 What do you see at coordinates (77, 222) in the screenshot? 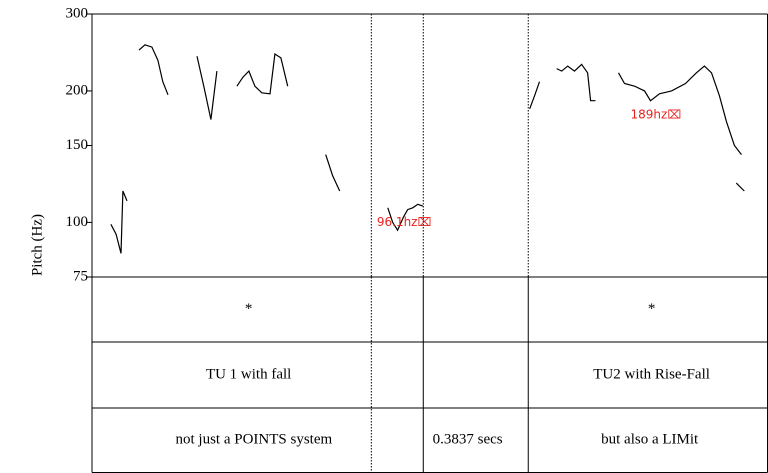
I see `y-tick-label: 100` at bounding box center [77, 222].